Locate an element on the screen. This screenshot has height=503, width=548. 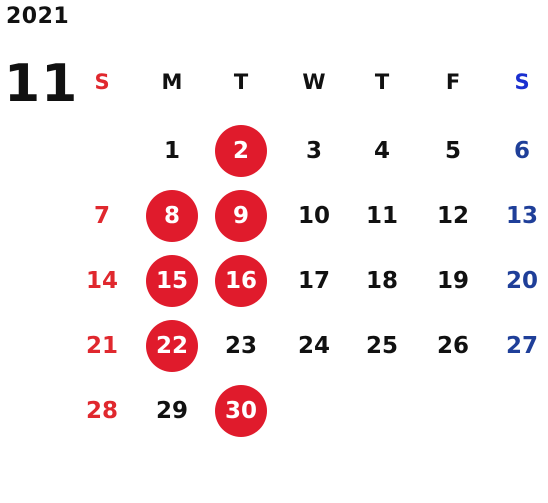
day-cell: 17 is located at coordinates (313, 281).